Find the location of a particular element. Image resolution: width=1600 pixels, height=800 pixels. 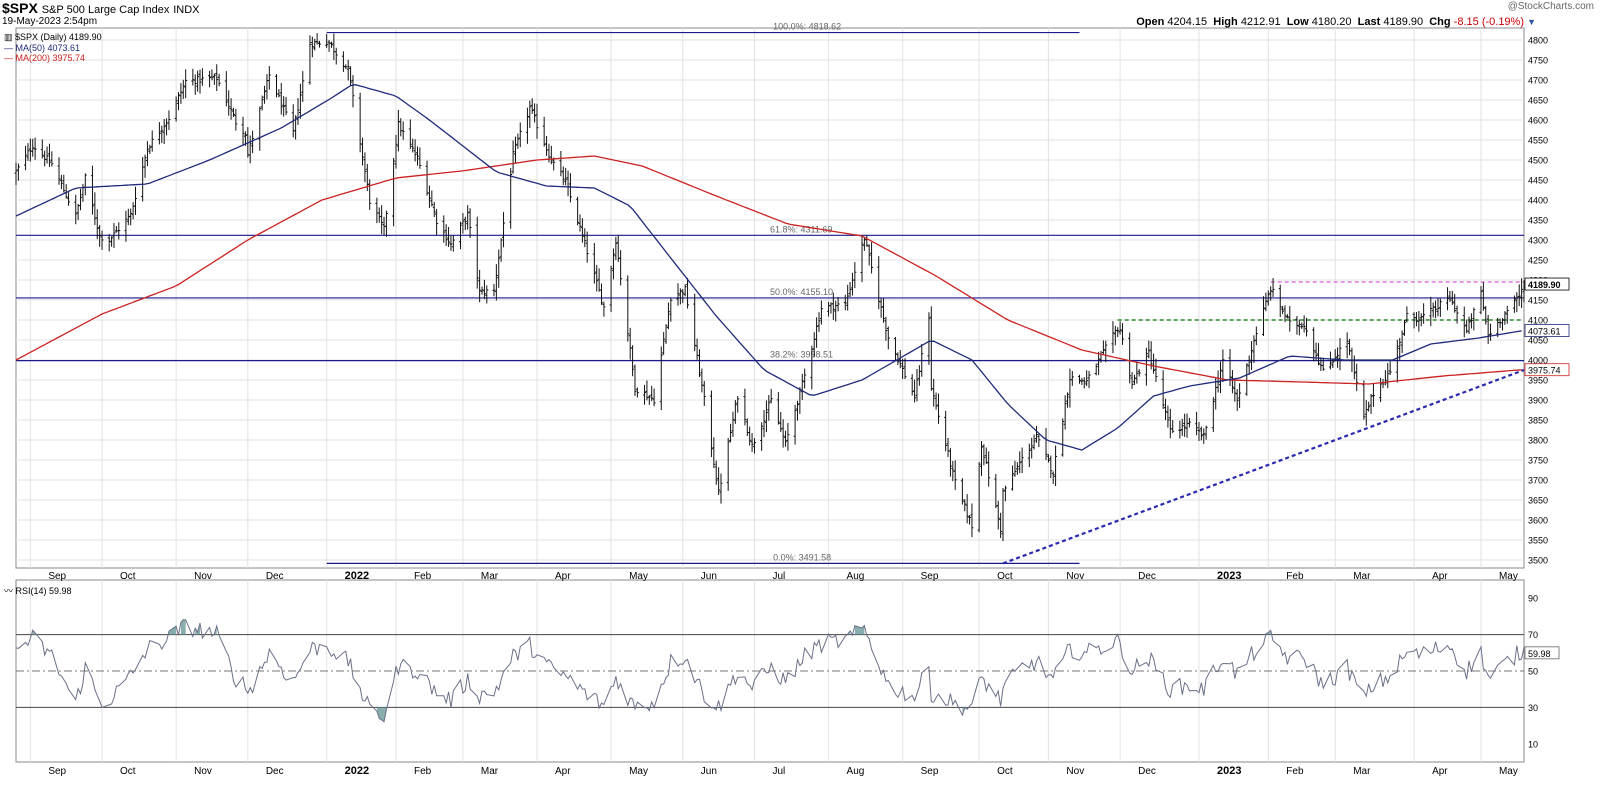

y-tick-label: 4150 is located at coordinates (1538, 301).